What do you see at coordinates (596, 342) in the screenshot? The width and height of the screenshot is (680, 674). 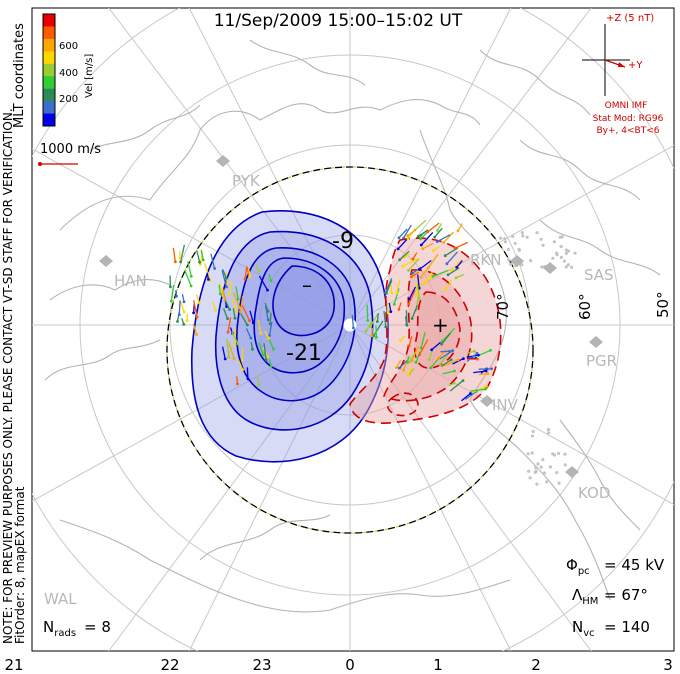 I see `site-pgr-marker` at bounding box center [596, 342].